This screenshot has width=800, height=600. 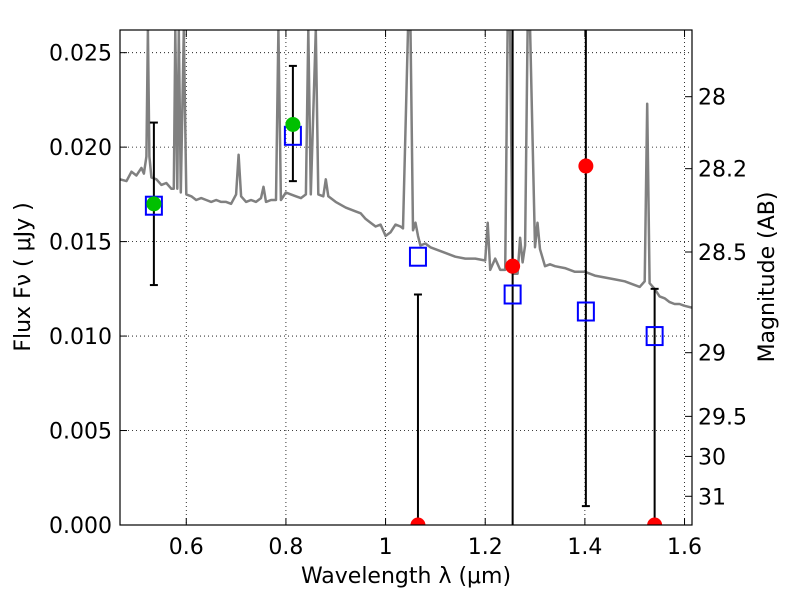 I want to click on y2-axis-label-text: Magnitude (AB), so click(x=767, y=277).